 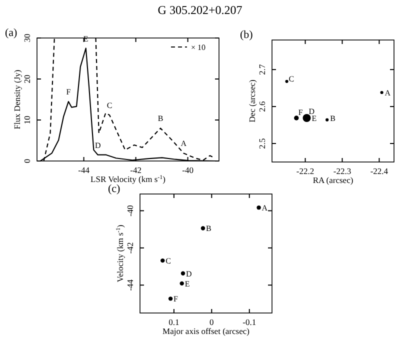 What do you see at coordinates (84, 170) in the screenshot?
I see `x-tick-label: -44` at bounding box center [84, 170].